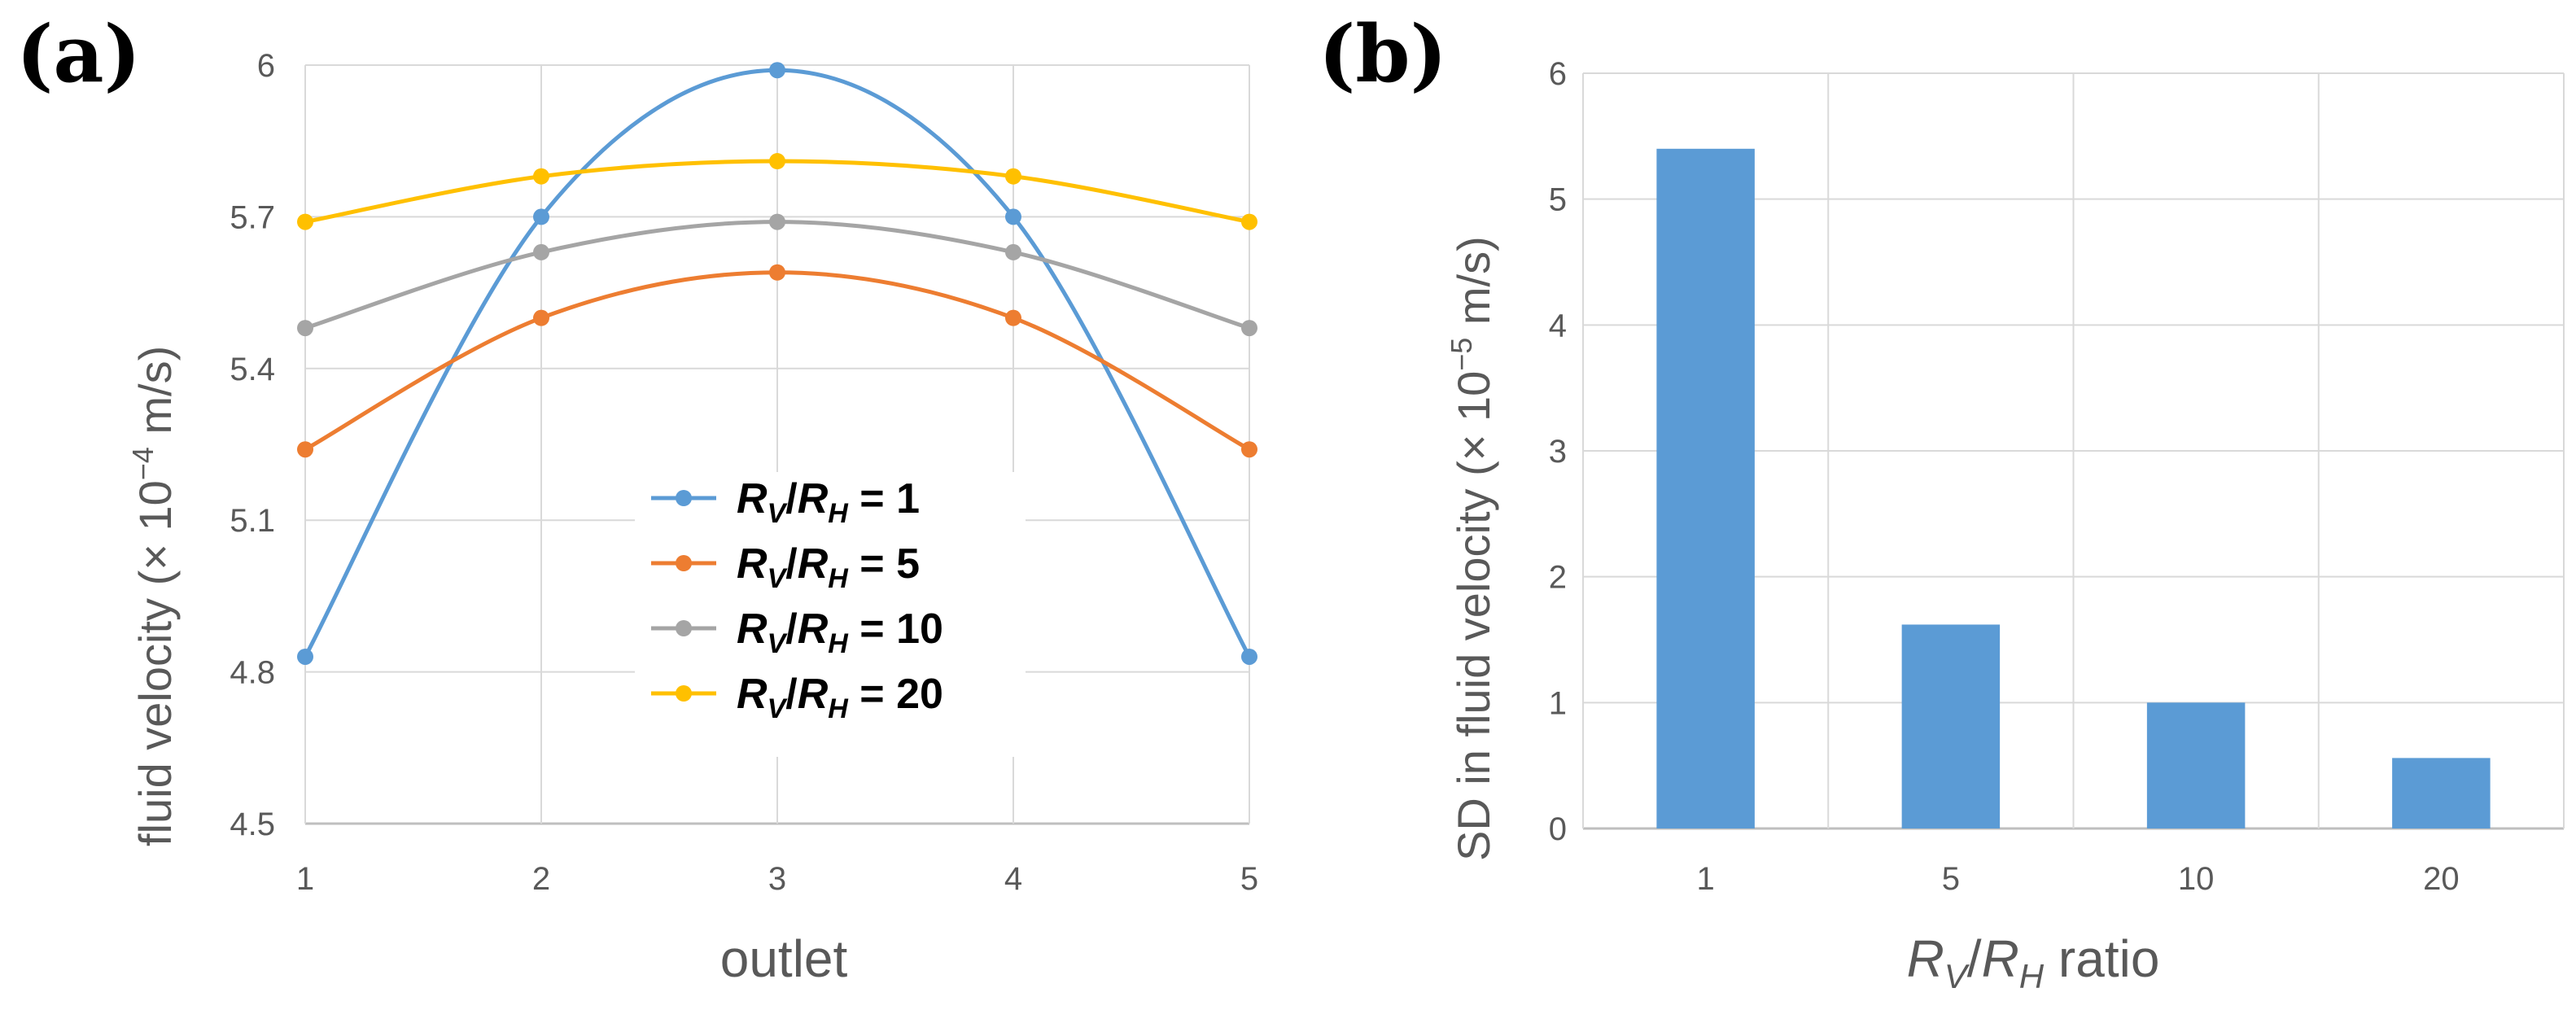  I want to click on line-chart-x-ticks: 1 2 3 4 5, so click(777, 879).